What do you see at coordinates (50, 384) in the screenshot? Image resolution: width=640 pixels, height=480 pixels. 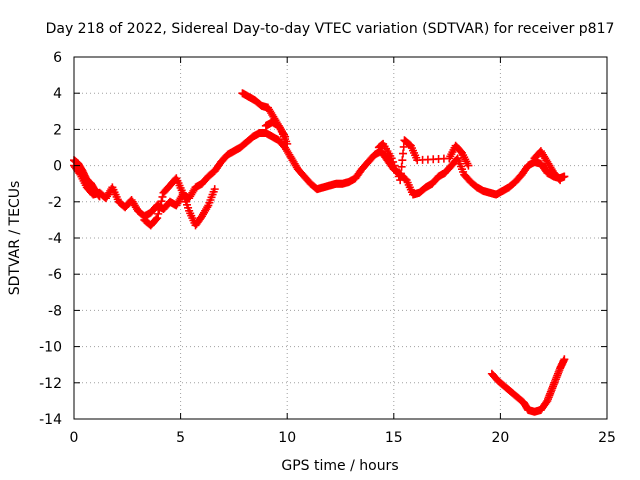 I see `y-tick-label: -12` at bounding box center [50, 384].